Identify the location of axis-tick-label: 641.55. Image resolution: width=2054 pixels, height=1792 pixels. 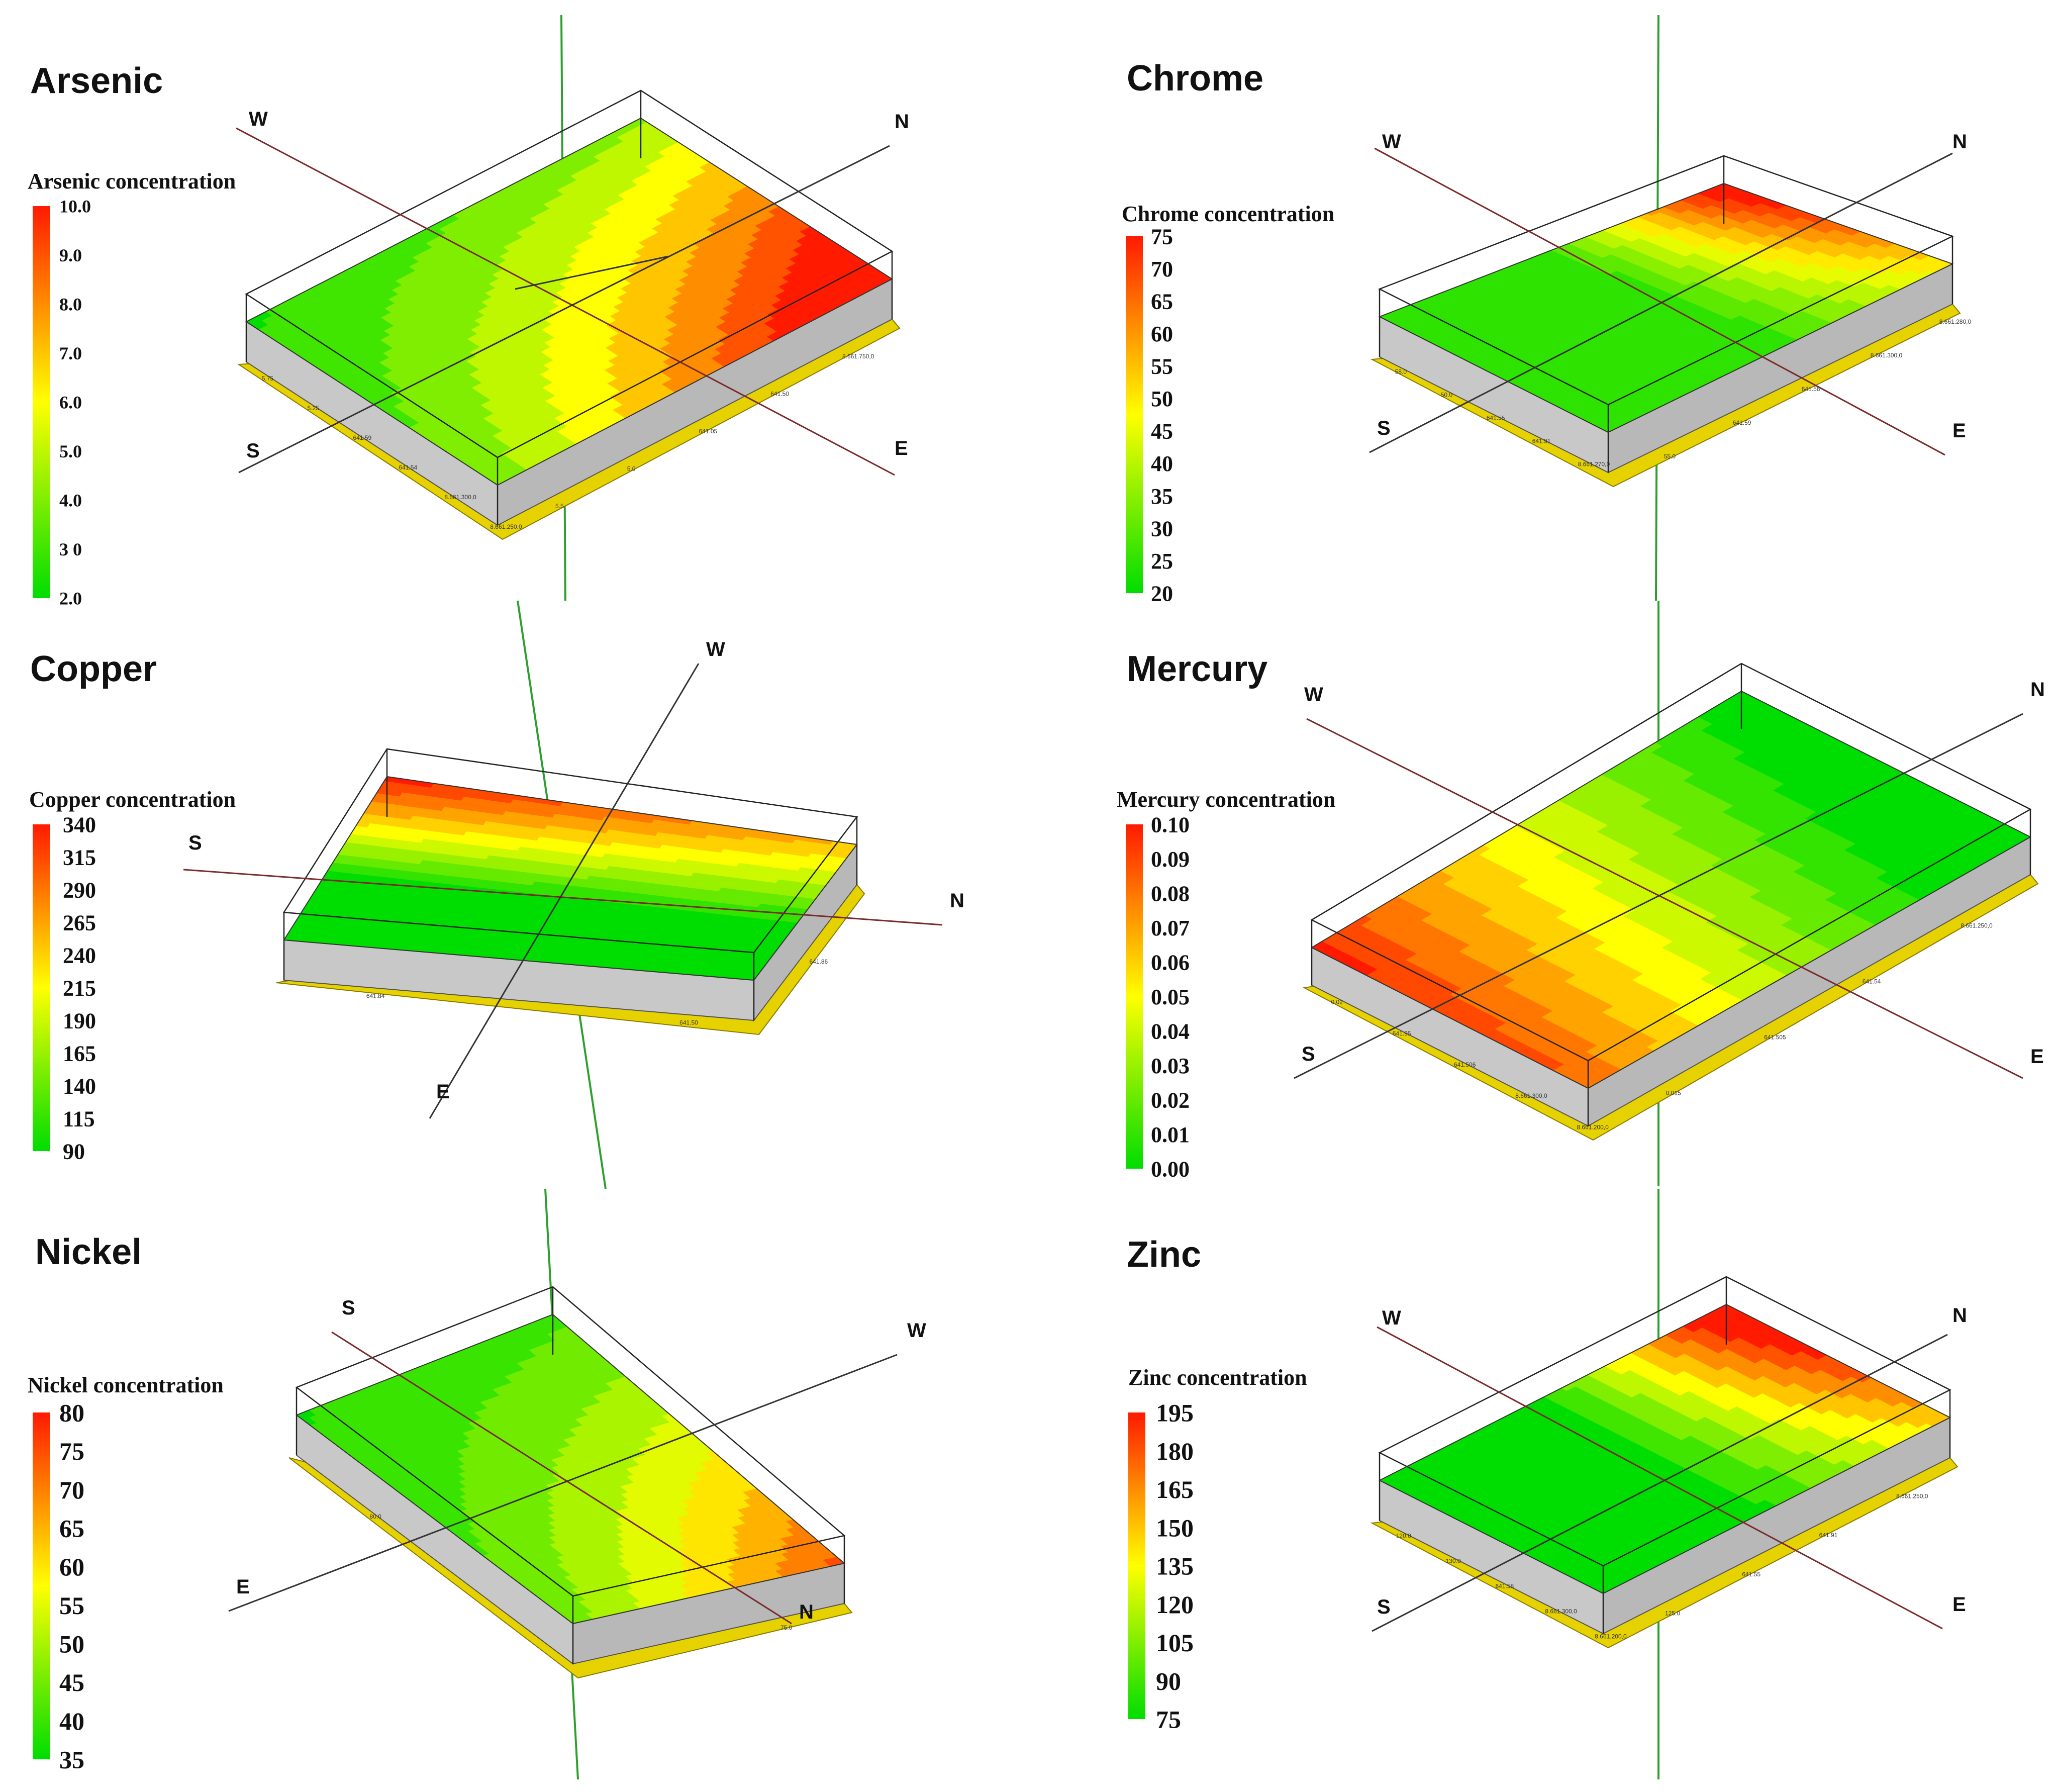
(1496, 418).